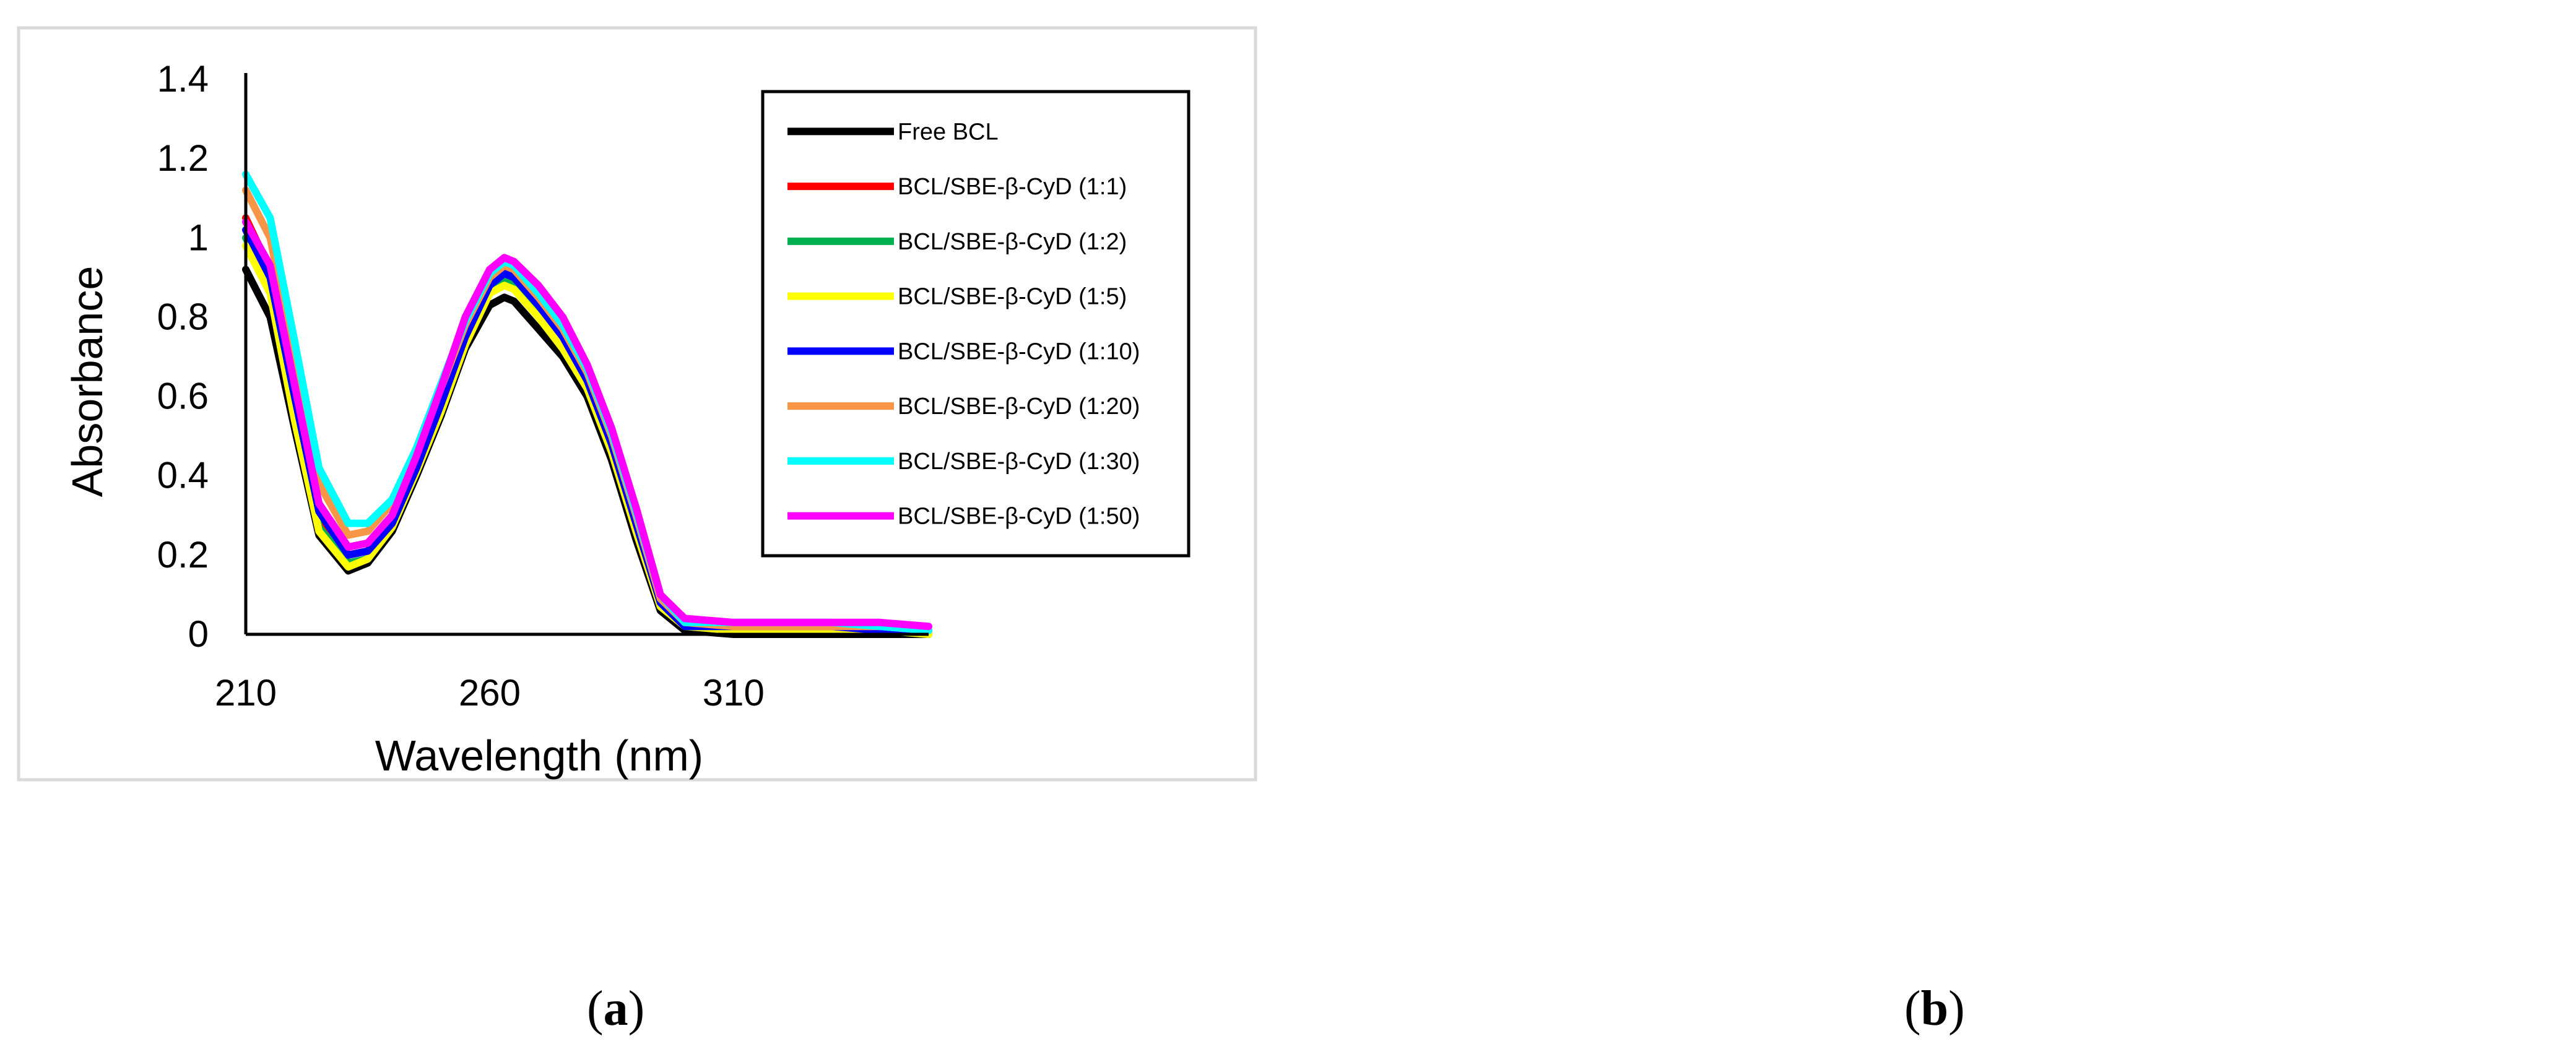  What do you see at coordinates (183, 316) in the screenshot?
I see `y-tick-label: 0.8` at bounding box center [183, 316].